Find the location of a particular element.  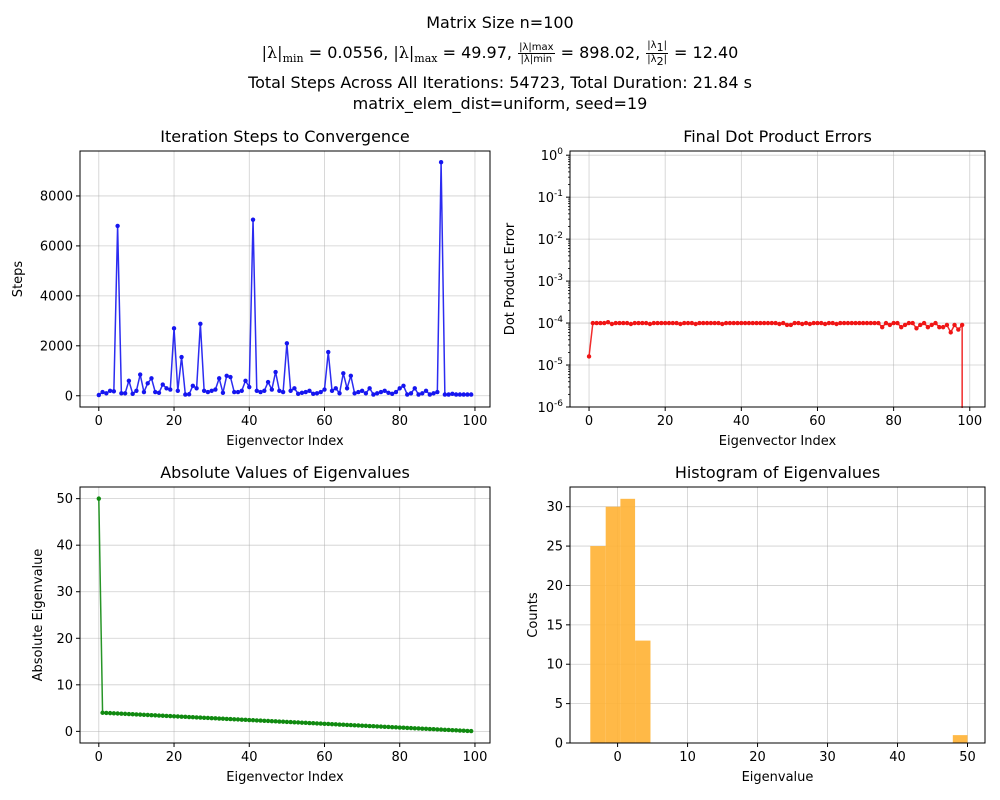

y-tick-label: 10⁻² is located at coordinates (550, 239).